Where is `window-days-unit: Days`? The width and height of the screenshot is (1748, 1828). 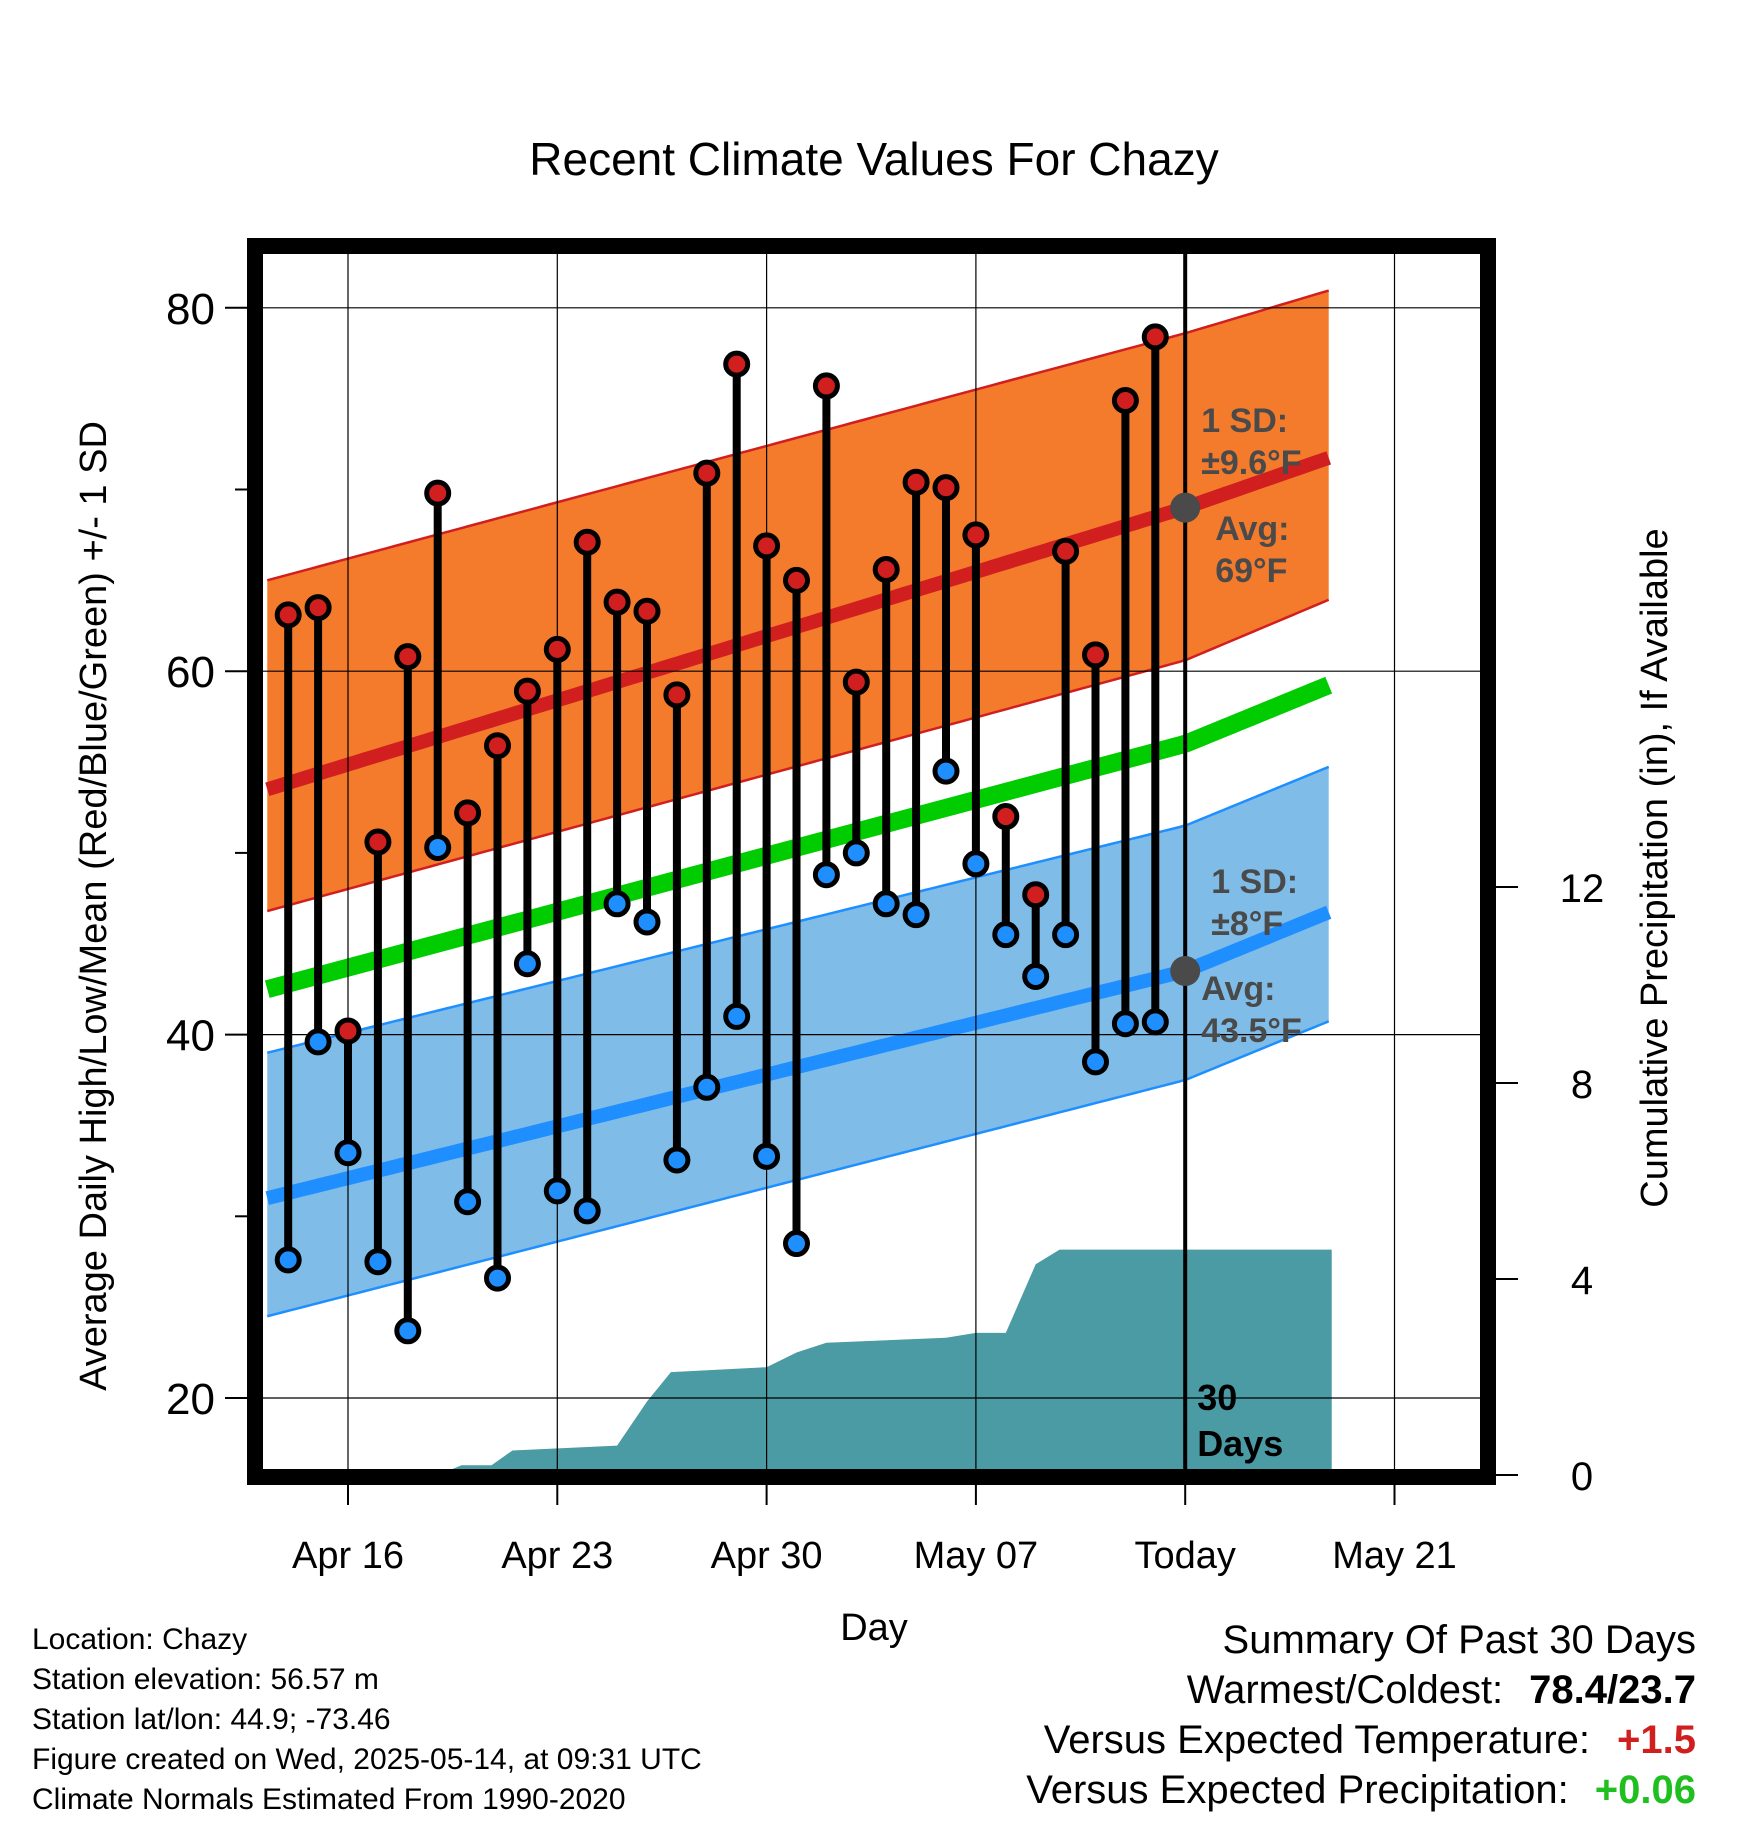
window-days-unit: Days is located at coordinates (1240, 1443).